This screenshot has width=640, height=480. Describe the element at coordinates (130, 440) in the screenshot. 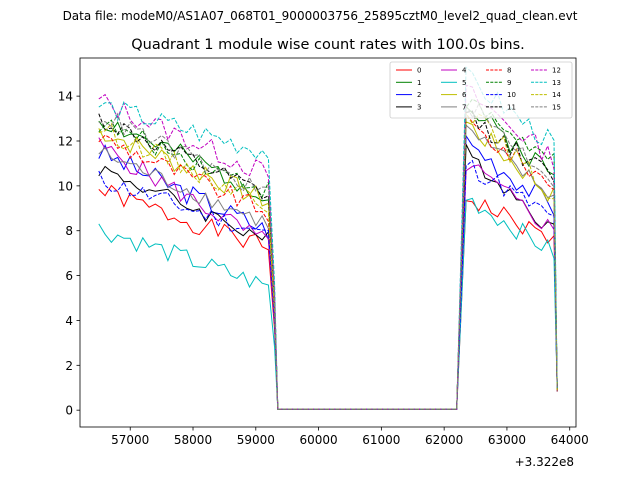

I see `x-tick-label: 57000` at that location.